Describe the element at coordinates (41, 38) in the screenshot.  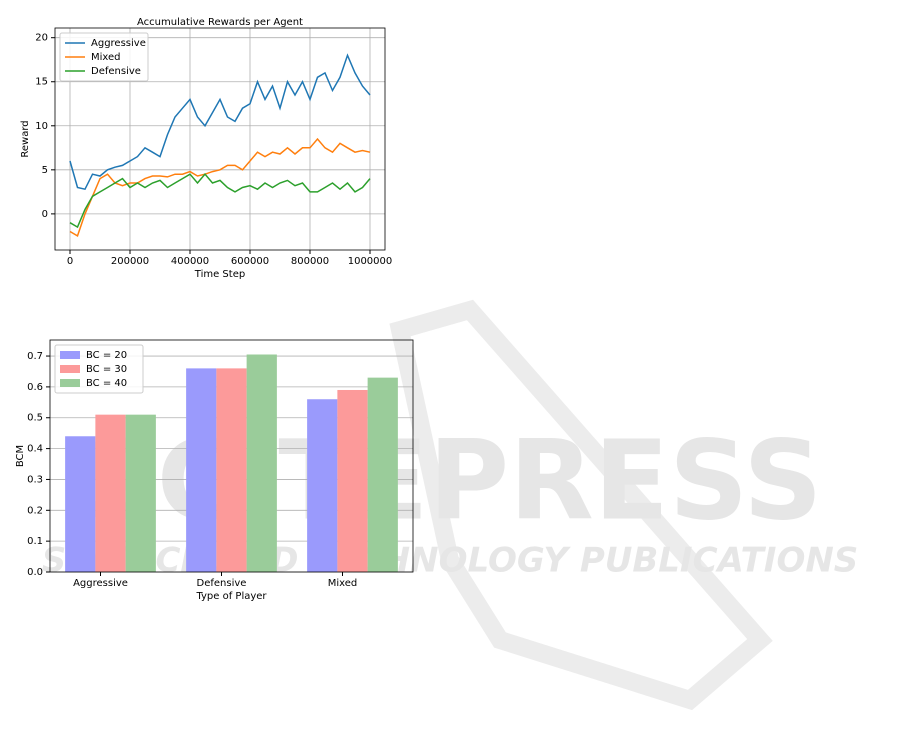
I see `y-tick-label: 20` at that location.